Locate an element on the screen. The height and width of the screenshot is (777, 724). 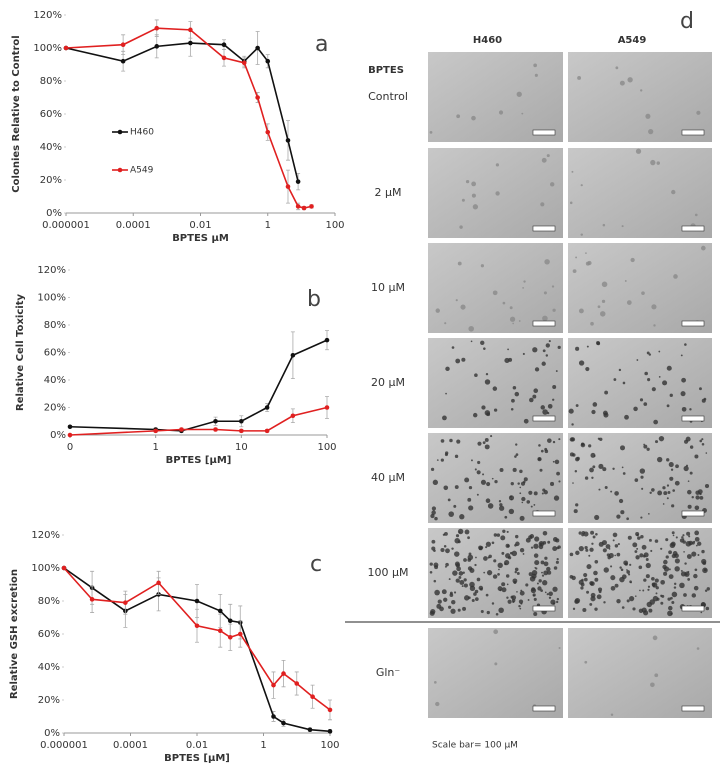
row-label: Gln⁻ is located at coordinates (388, 672).